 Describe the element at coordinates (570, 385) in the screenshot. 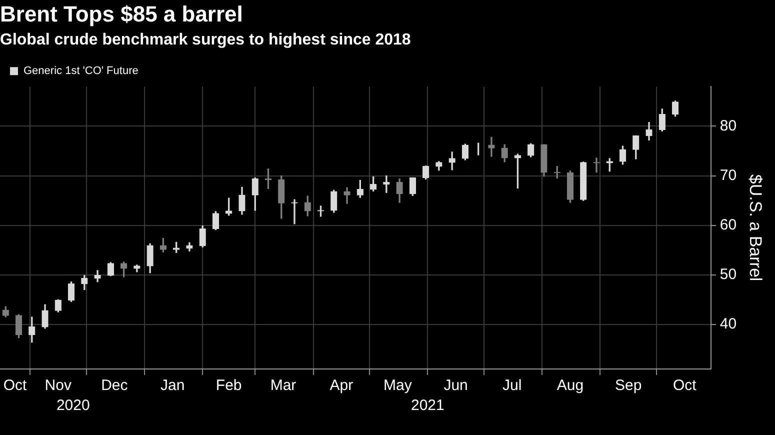

I see `x-tick-label: Aug` at that location.